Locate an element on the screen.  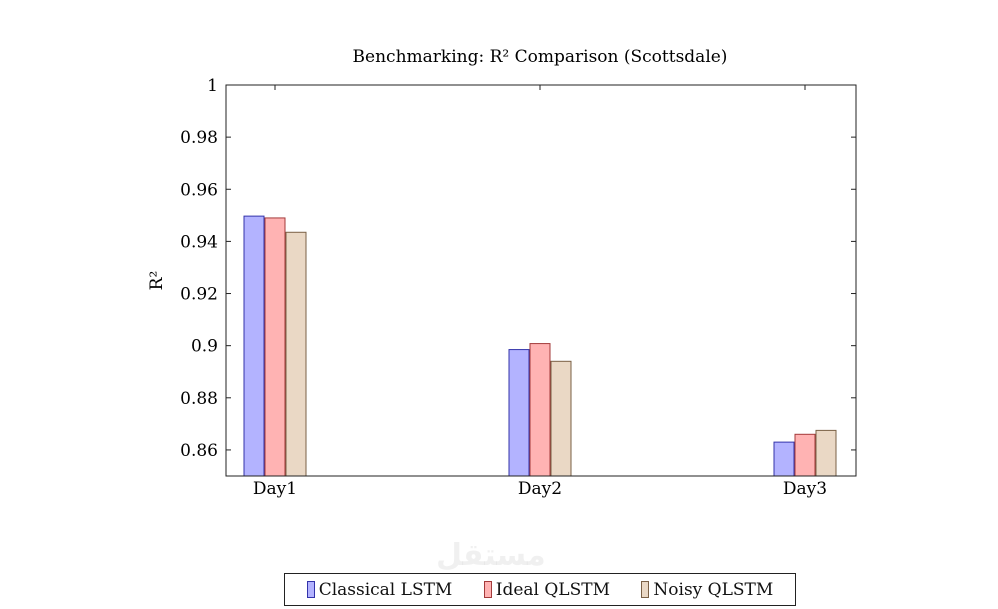
bar-noisy-qlstm-day3 is located at coordinates (826, 453).